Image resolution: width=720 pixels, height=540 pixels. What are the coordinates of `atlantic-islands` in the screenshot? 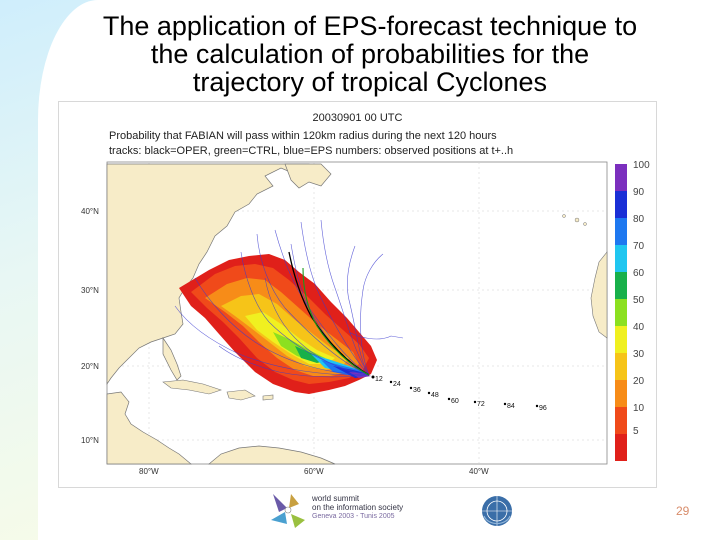 It's located at (574, 220).